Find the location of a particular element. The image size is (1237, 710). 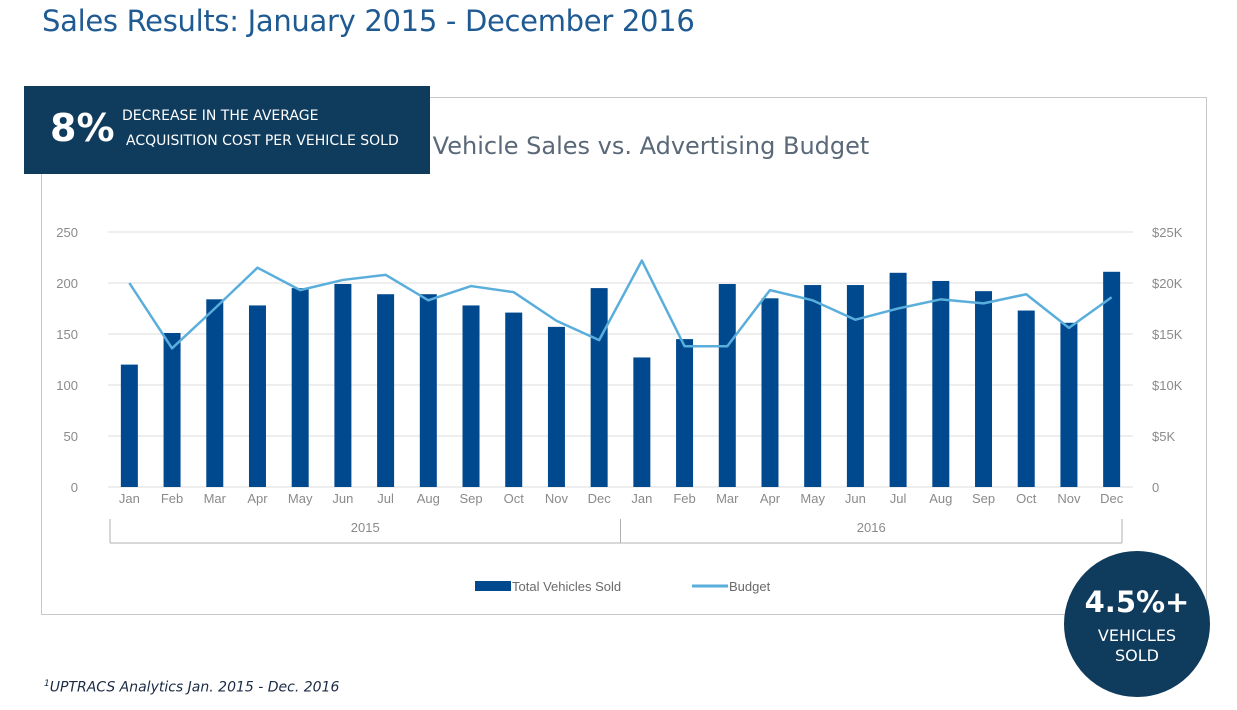

y-left-tick-label: 250 is located at coordinates (67, 232).